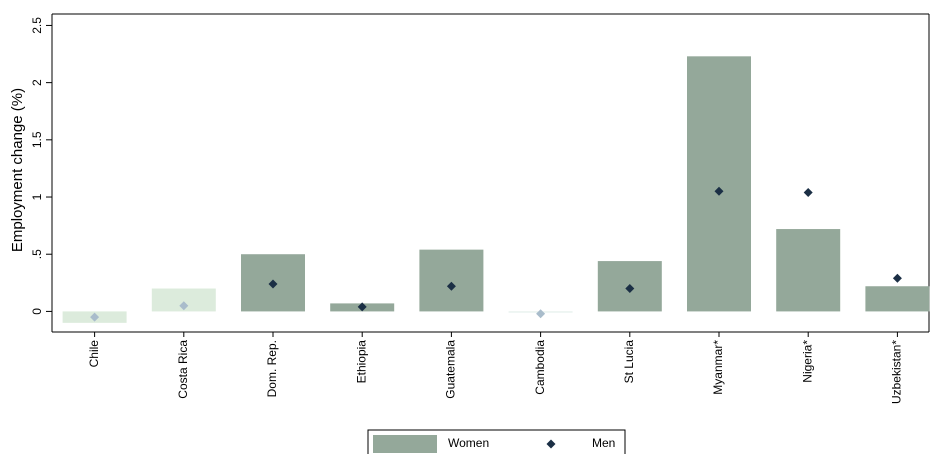 The width and height of the screenshot is (930, 454). What do you see at coordinates (37, 254) in the screenshot?
I see `y-tick-label: .5` at bounding box center [37, 254].